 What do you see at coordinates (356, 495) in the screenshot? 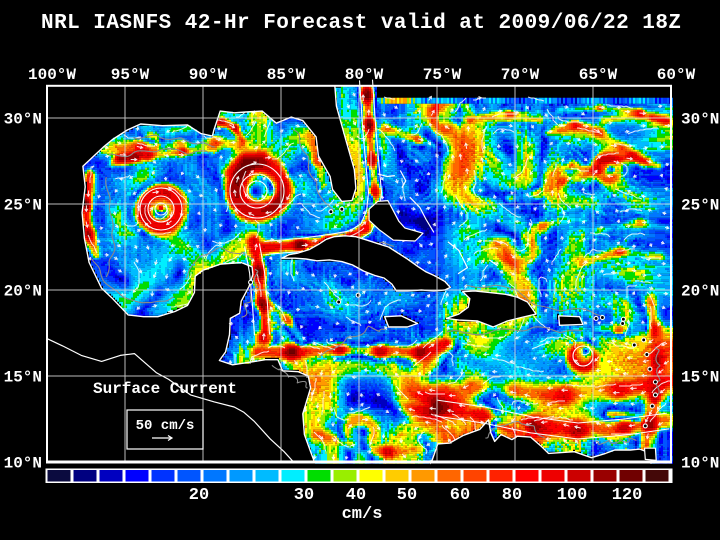
I see `svg-text: 40` at bounding box center [356, 495].